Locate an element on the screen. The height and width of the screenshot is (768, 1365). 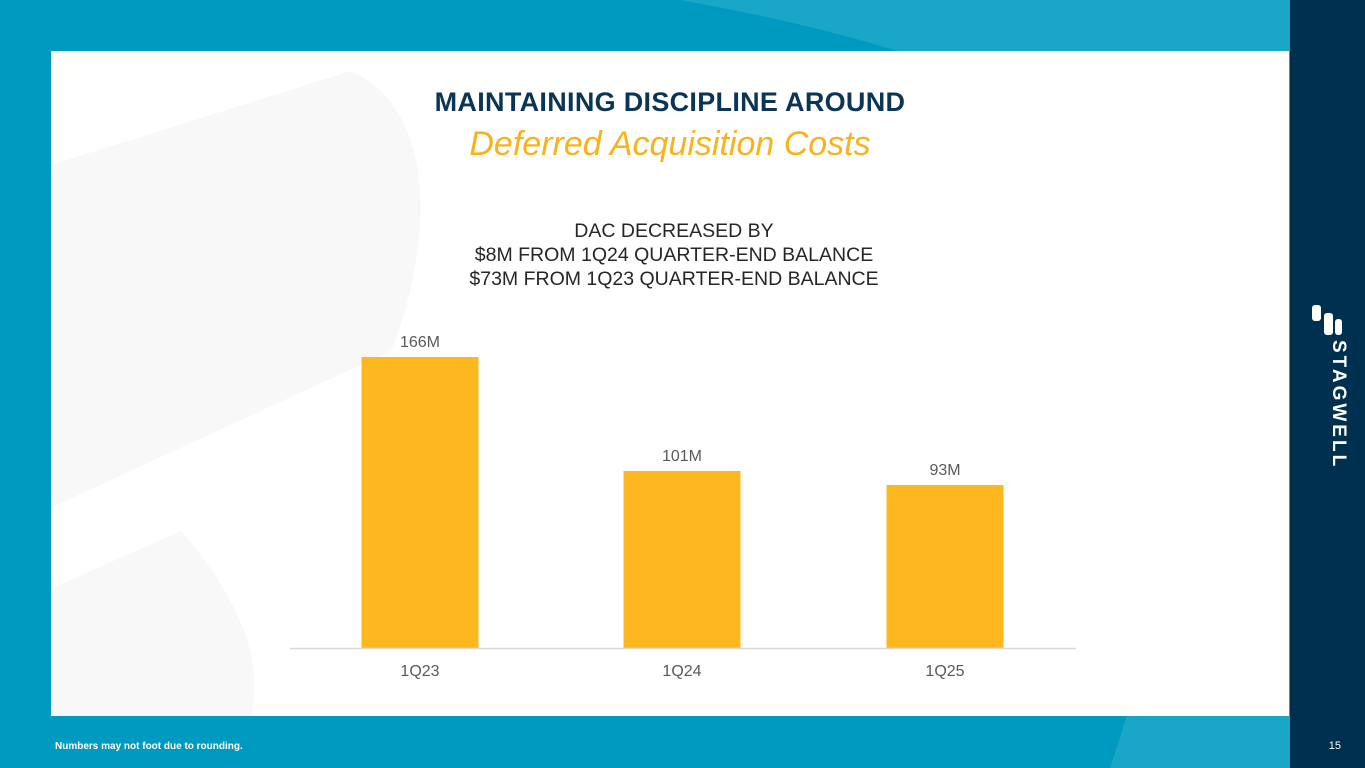
footnote: Numbers may not foot due to rounding. is located at coordinates (149, 746).